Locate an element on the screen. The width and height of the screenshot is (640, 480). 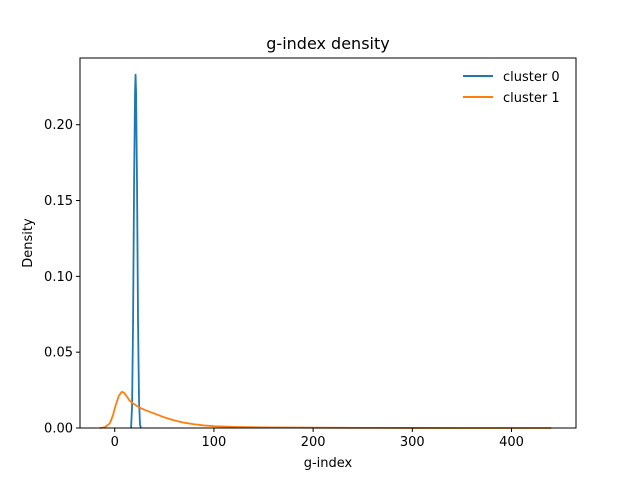
x-axis: 0 100 200 300 400 is located at coordinates (317, 439).